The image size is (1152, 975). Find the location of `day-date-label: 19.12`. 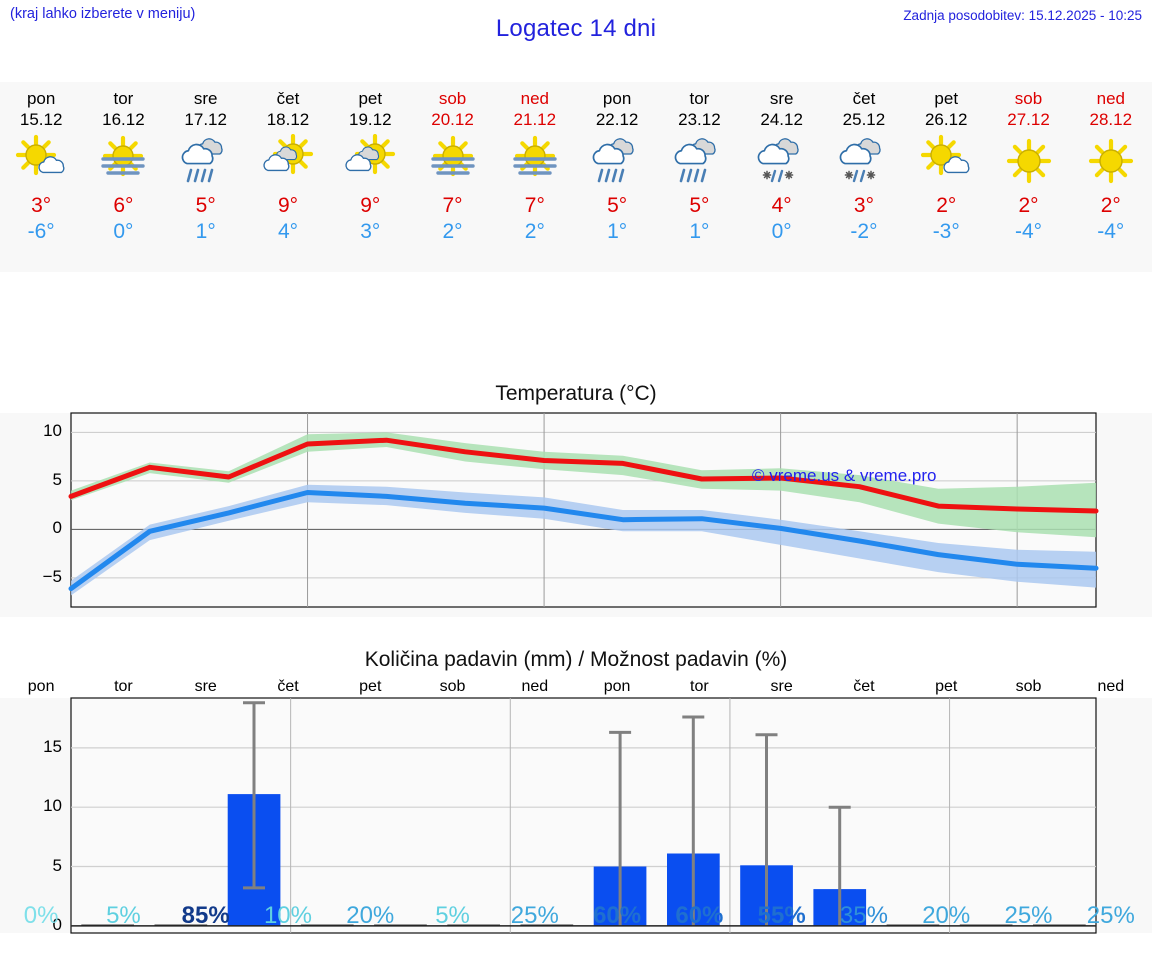

day-date-label: 19.12 is located at coordinates (370, 119).